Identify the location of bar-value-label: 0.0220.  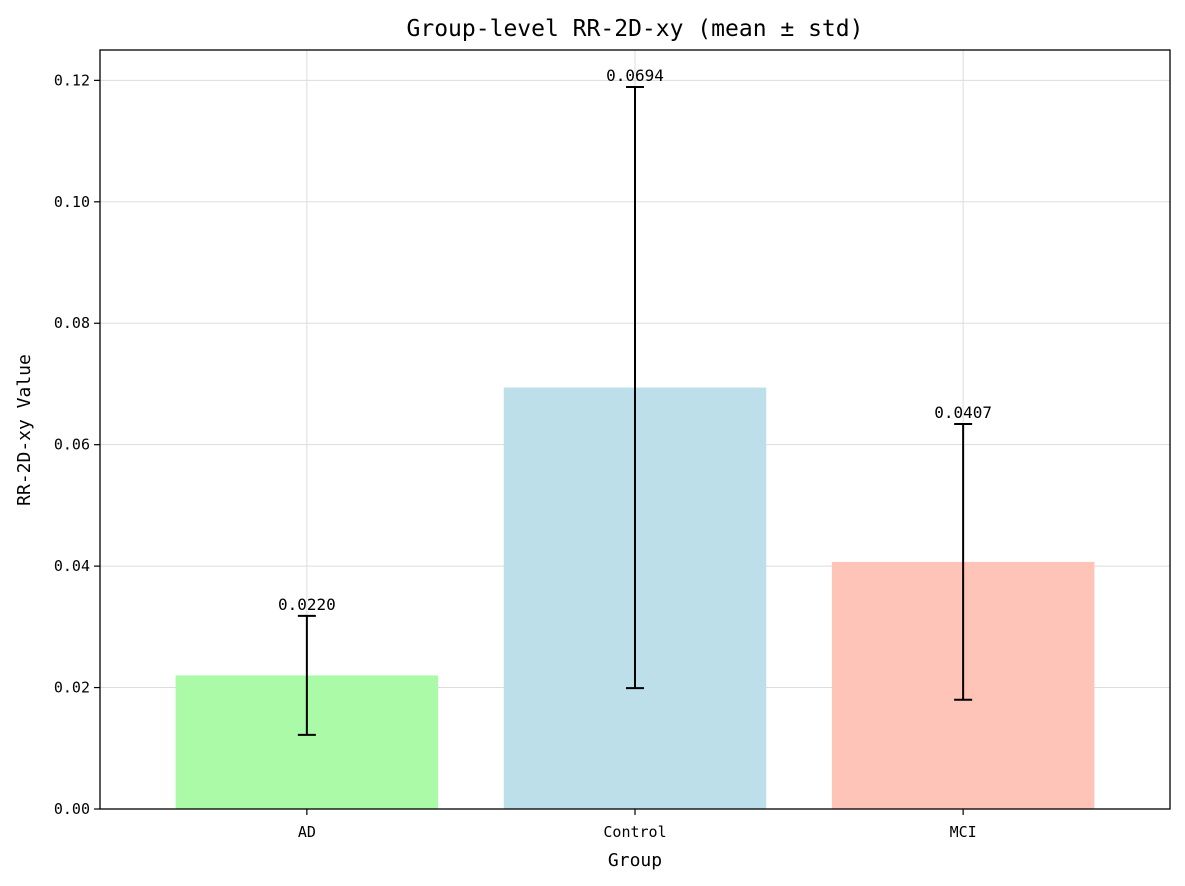
(307, 604).